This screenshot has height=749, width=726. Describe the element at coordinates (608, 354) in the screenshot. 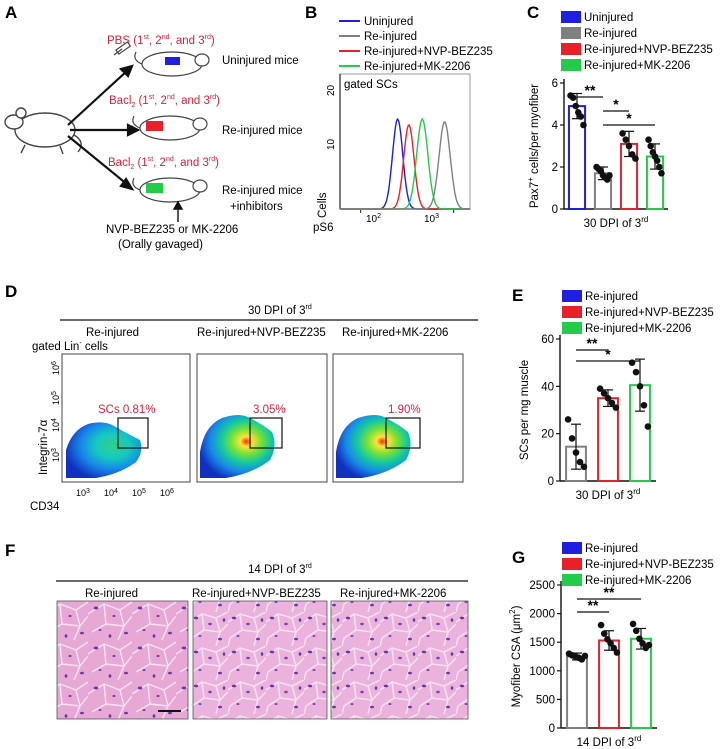

I see `scs-sig-label-1: *` at that location.